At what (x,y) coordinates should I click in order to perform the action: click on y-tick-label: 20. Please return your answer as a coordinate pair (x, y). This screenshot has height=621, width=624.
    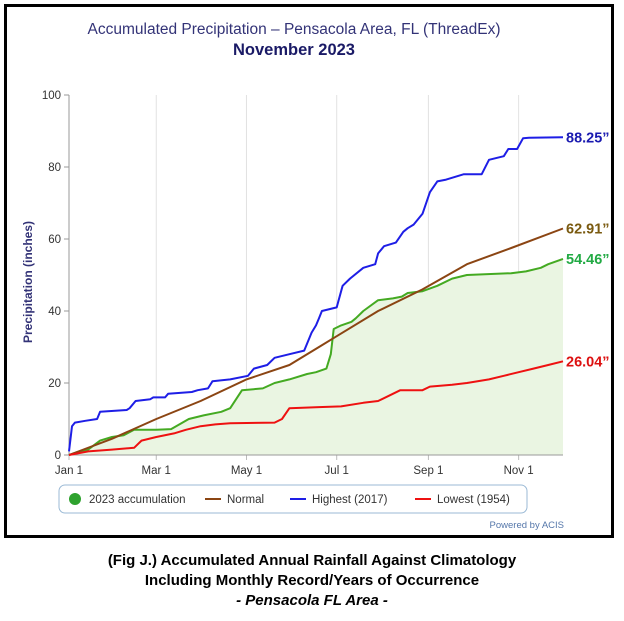
    Looking at the image, I should click on (54, 384).